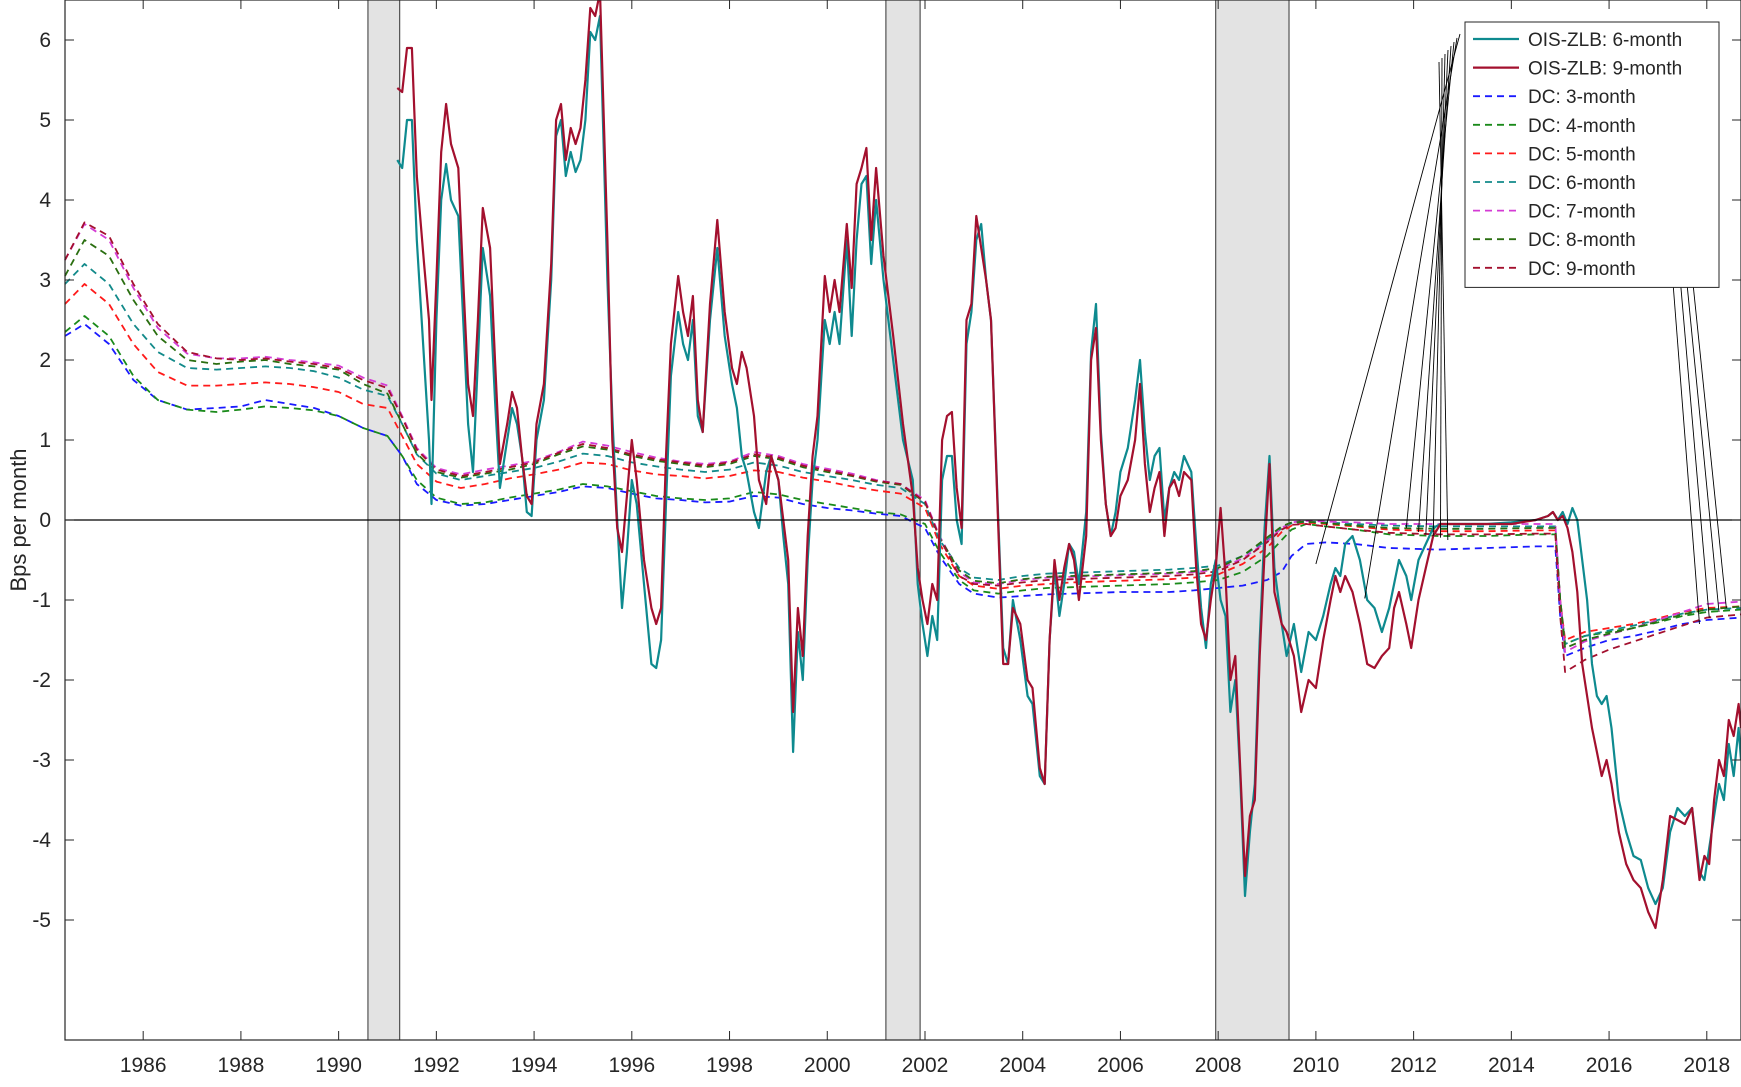 Image resolution: width=1741 pixels, height=1087 pixels. Describe the element at coordinates (1609, 1065) in the screenshot. I see `x-tick-label: 2016` at that location.